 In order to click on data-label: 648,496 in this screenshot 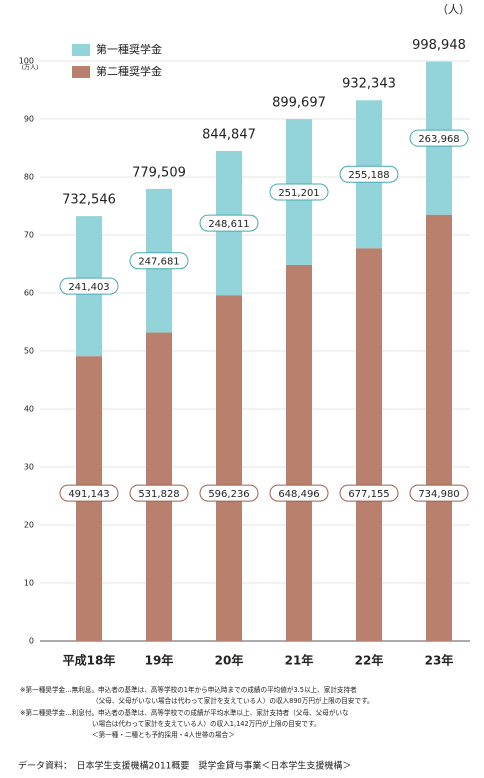, I will do `click(298, 494)`.